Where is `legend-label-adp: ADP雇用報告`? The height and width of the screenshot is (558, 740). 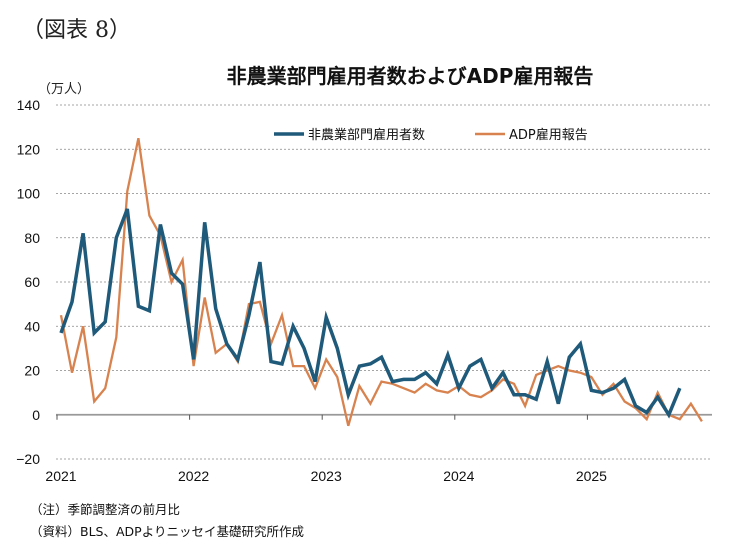 legend-label-adp: ADP雇用報告 is located at coordinates (548, 135).